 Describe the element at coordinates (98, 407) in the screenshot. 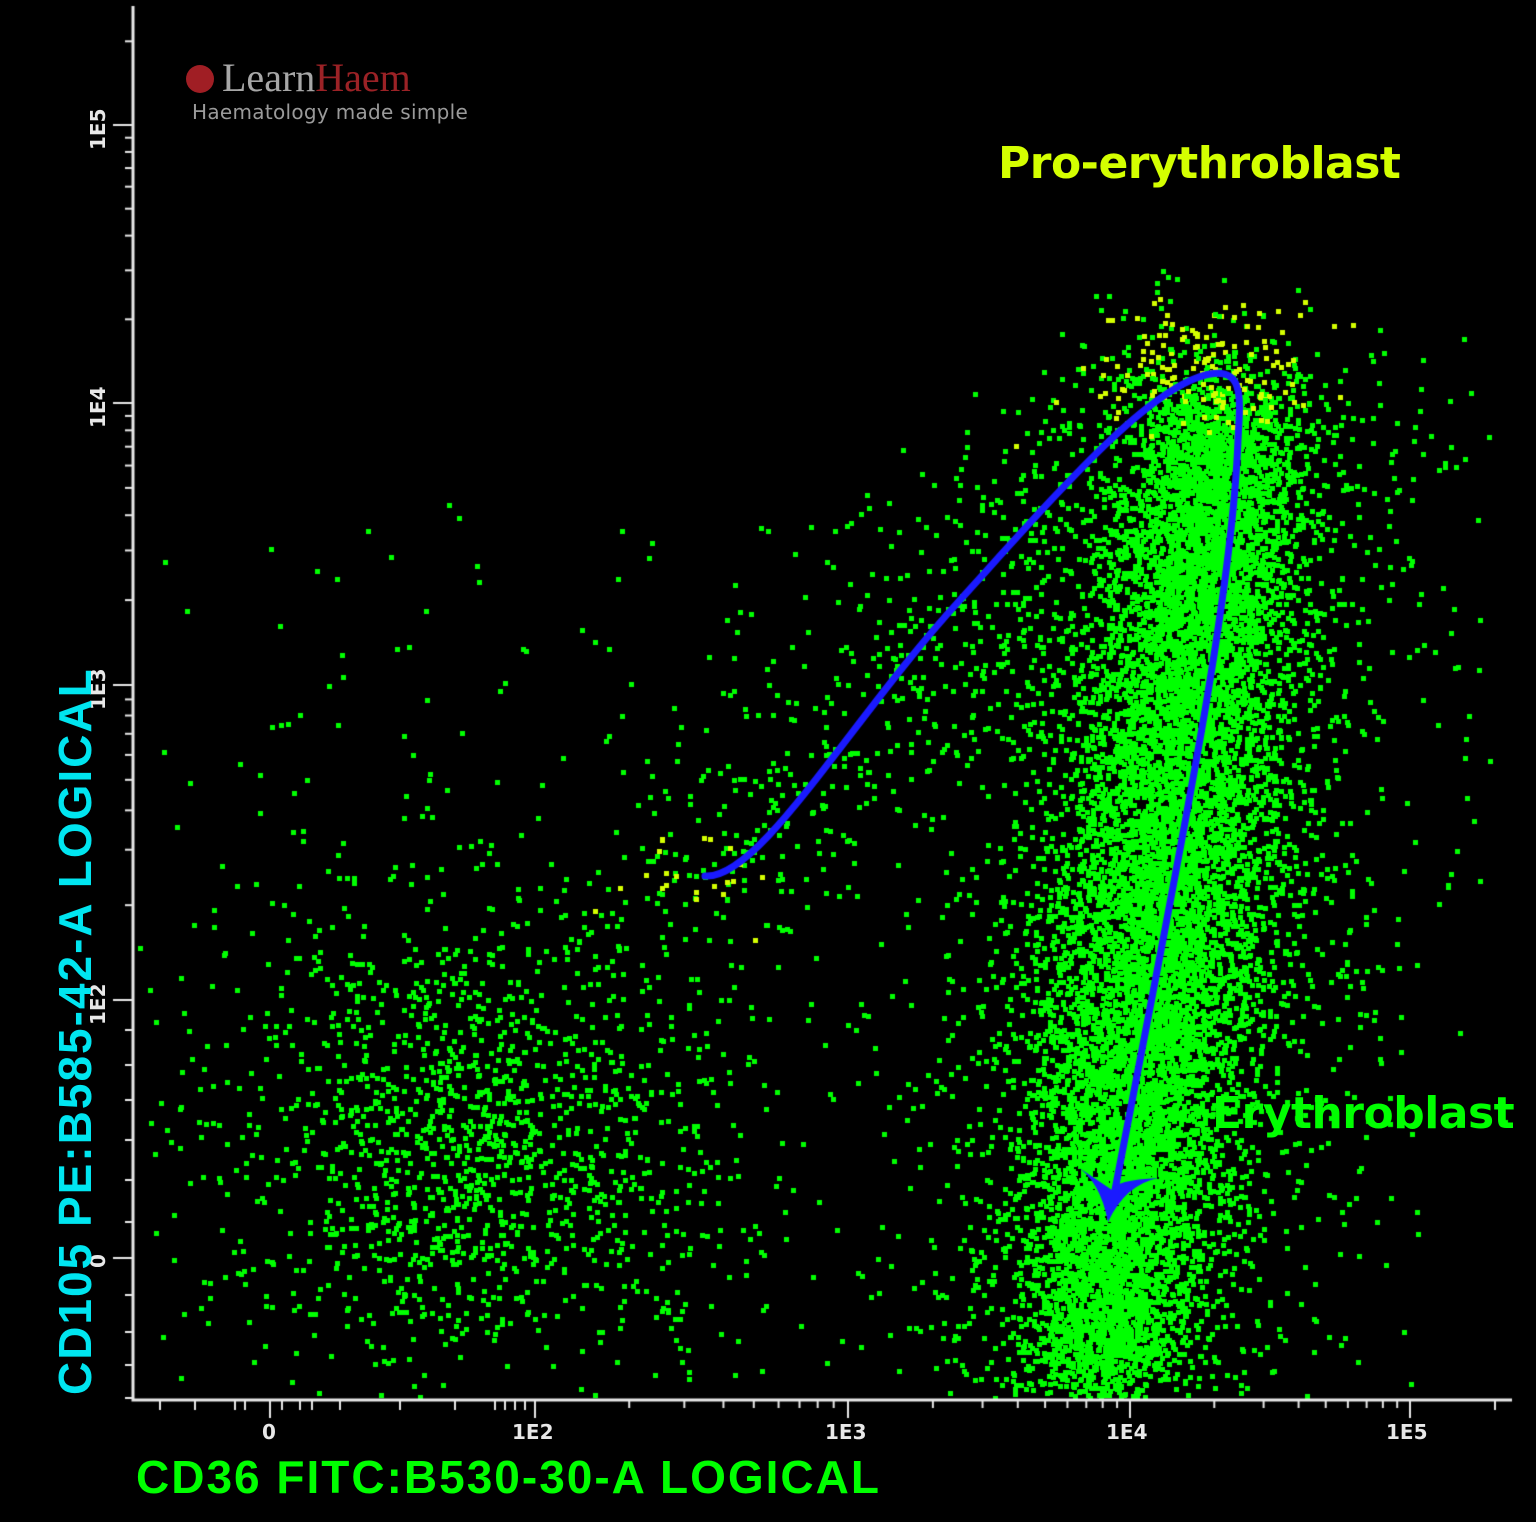

I see `y-tick-label: 1E4` at that location.